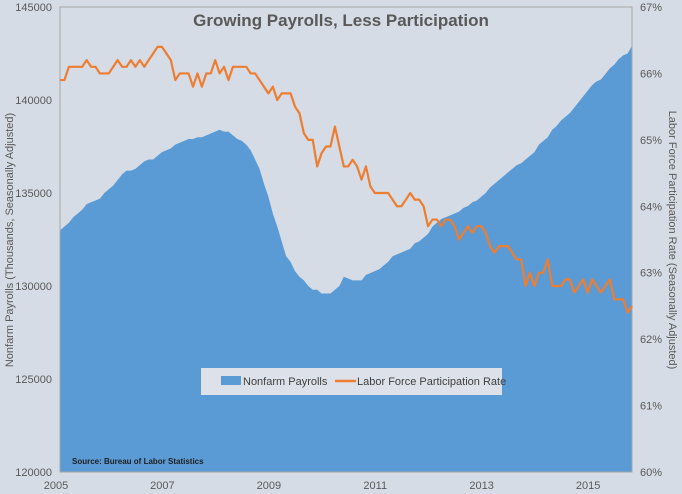 The height and width of the screenshot is (494, 682). What do you see at coordinates (162, 486) in the screenshot?
I see `x-tick-label: 2007` at bounding box center [162, 486].